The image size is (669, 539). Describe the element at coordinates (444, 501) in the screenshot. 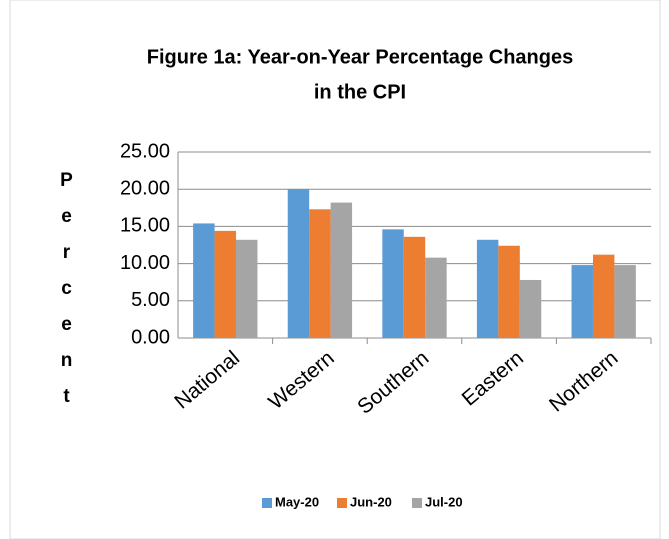

I see `legend-label: Jul-20` at that location.